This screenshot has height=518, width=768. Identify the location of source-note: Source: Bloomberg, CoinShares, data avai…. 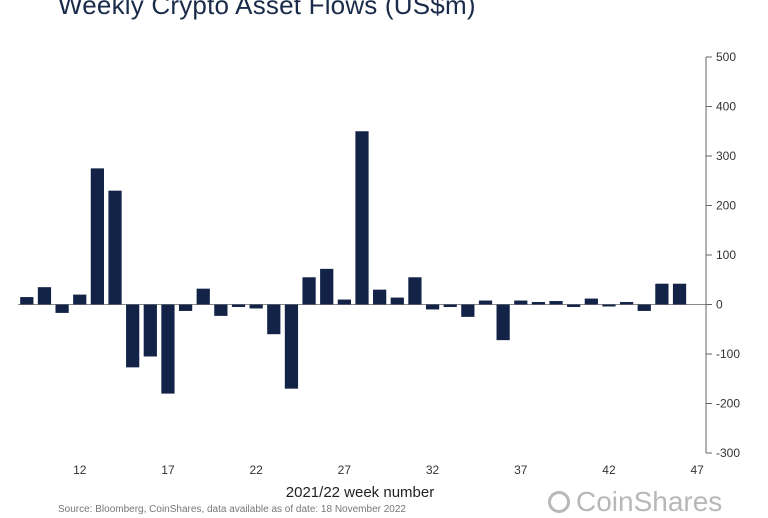
(232, 509).